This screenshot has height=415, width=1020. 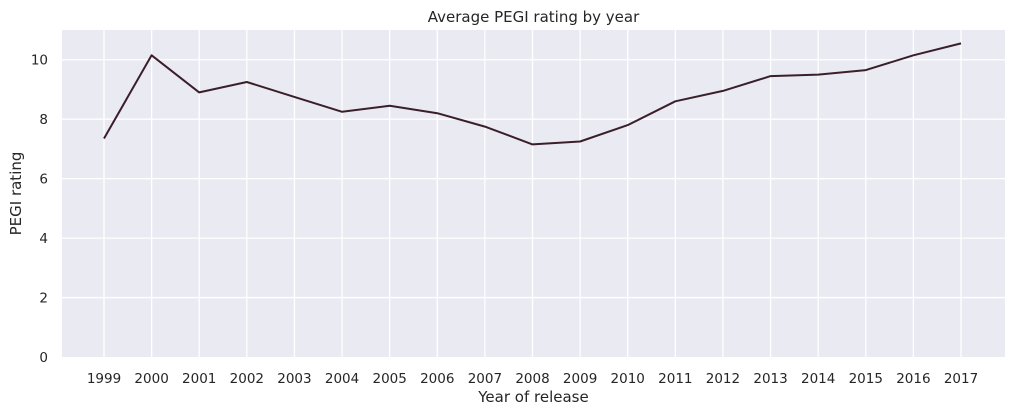 I want to click on x-tick-label: 2013, so click(x=770, y=379).